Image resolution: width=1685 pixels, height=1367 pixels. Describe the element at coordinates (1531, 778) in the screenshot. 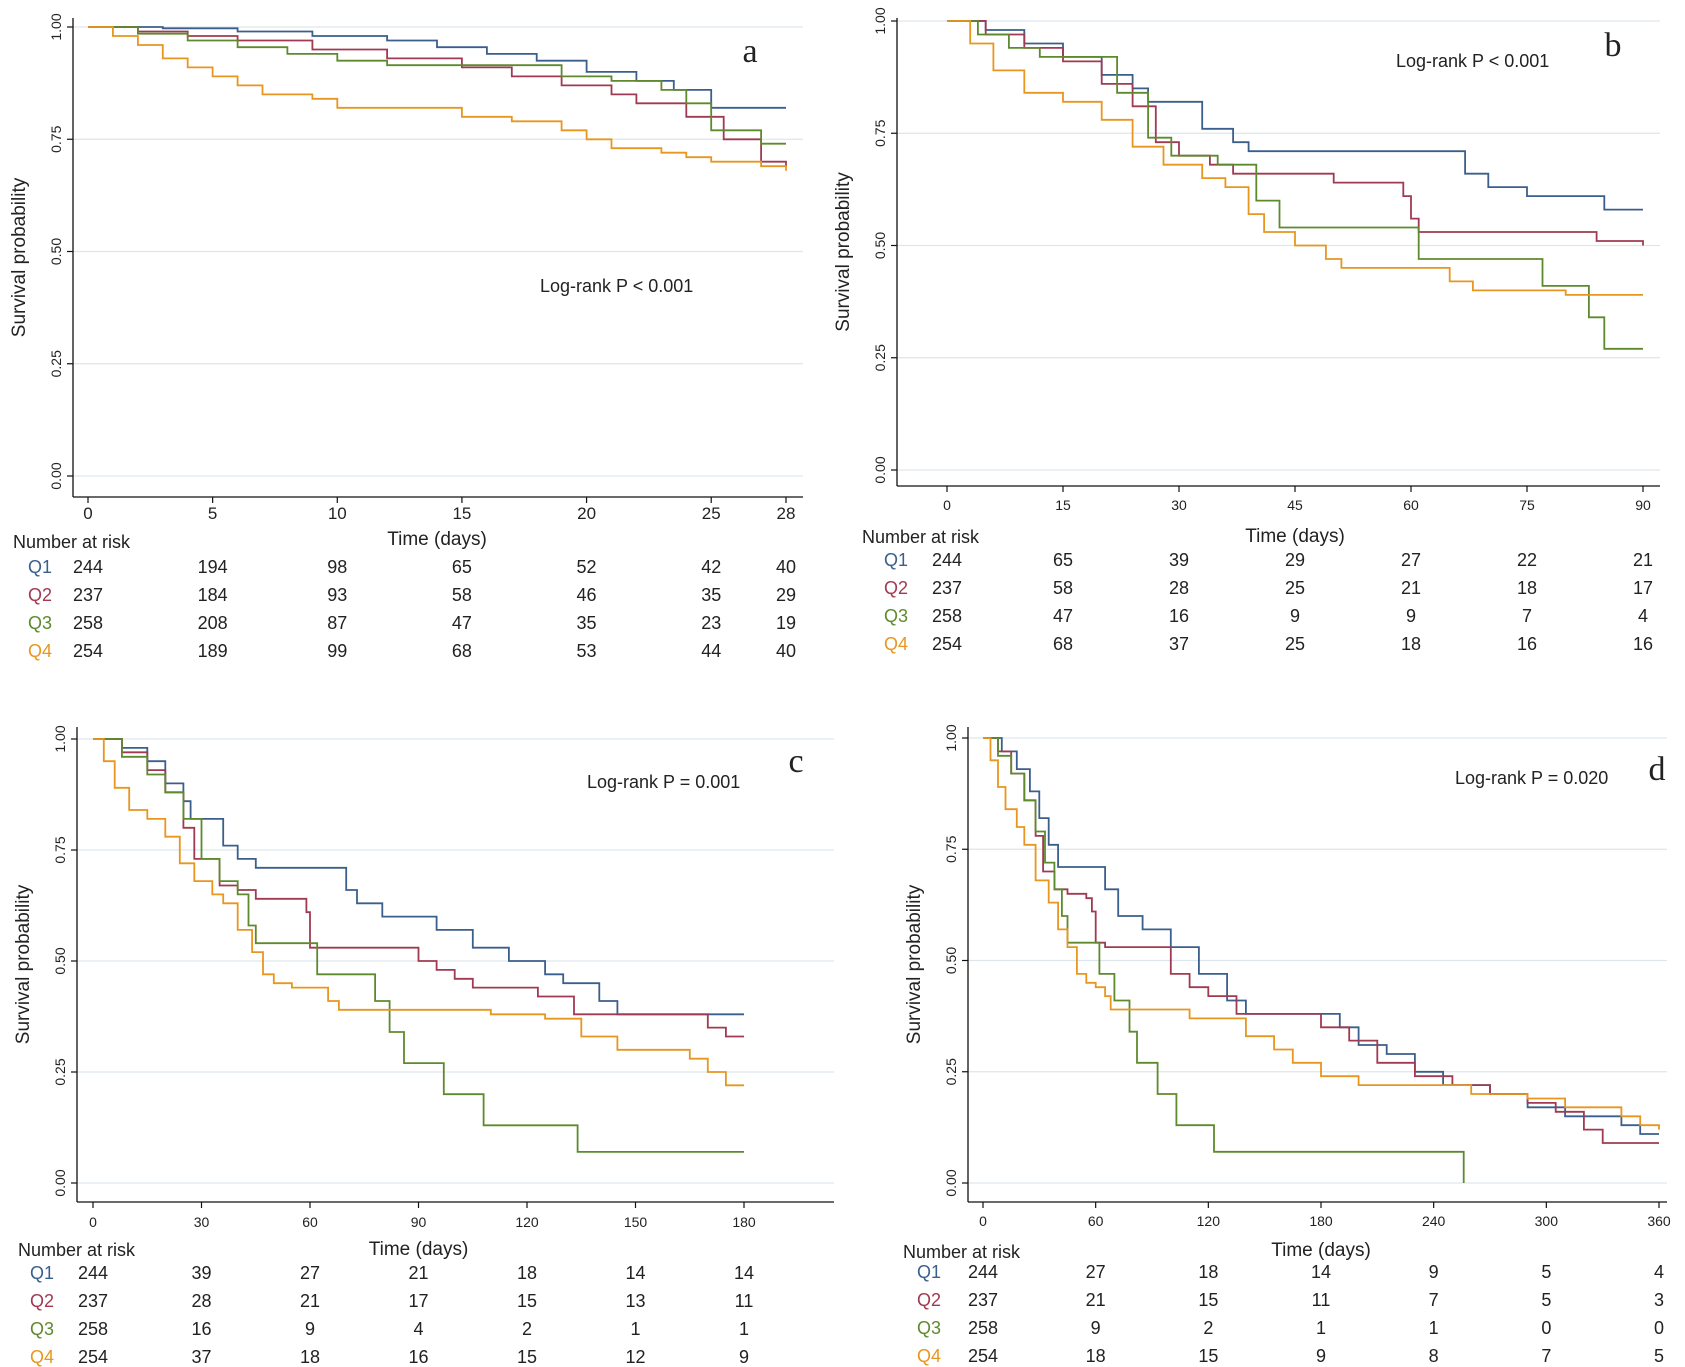

I see `logrank-annotation: Log-rank P = 0.020` at that location.